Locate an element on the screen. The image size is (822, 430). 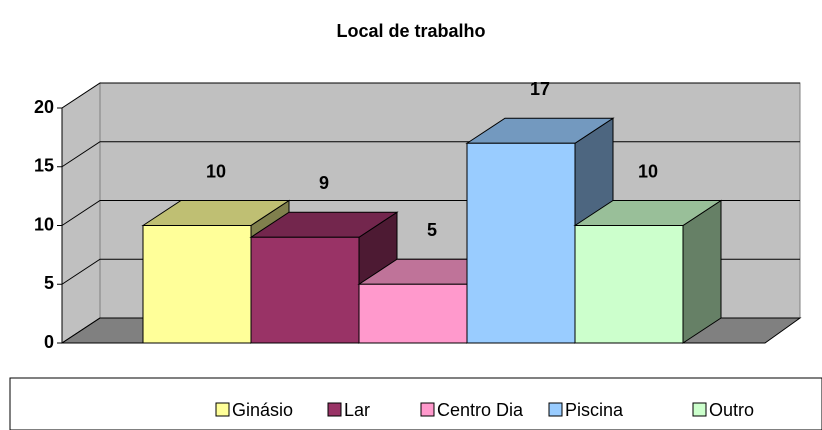
y-tick-label: 0 is located at coordinates (49, 342).